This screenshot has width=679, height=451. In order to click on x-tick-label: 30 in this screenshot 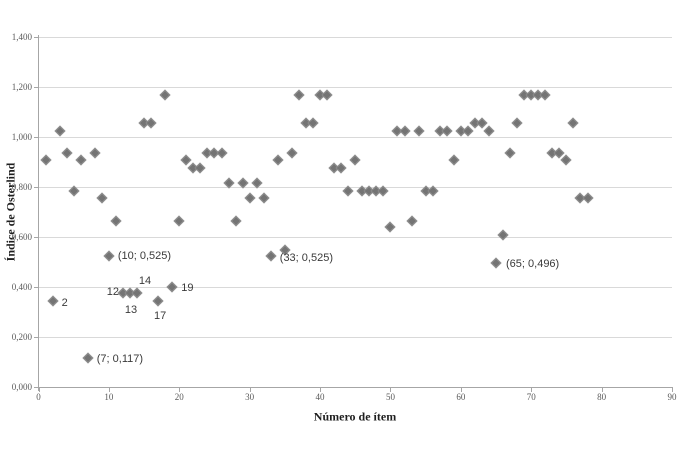, I will do `click(250, 397)`.